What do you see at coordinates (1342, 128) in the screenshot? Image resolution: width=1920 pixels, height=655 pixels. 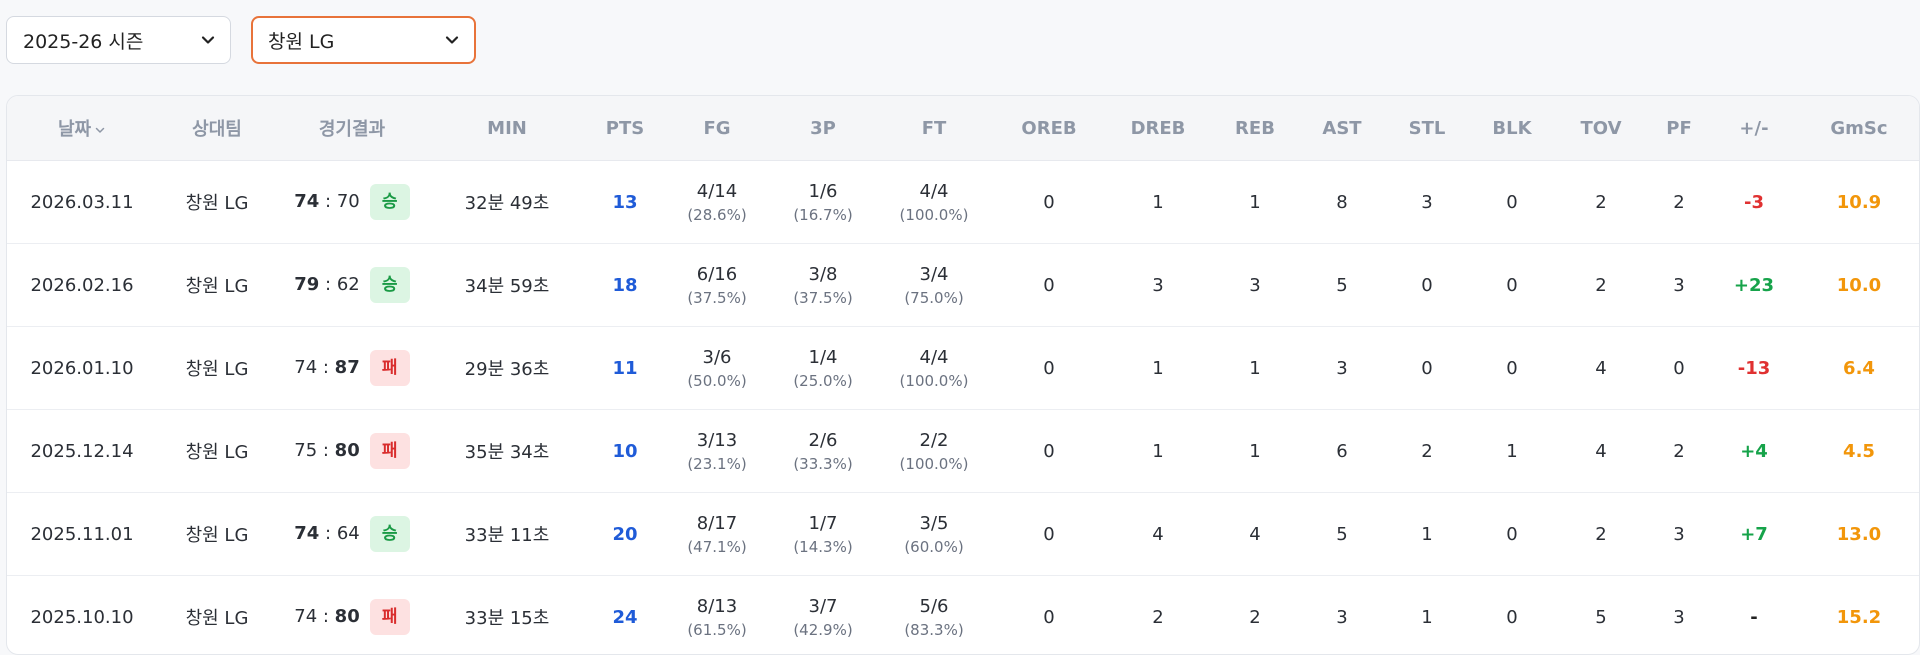 I see `header-ast: AST` at bounding box center [1342, 128].